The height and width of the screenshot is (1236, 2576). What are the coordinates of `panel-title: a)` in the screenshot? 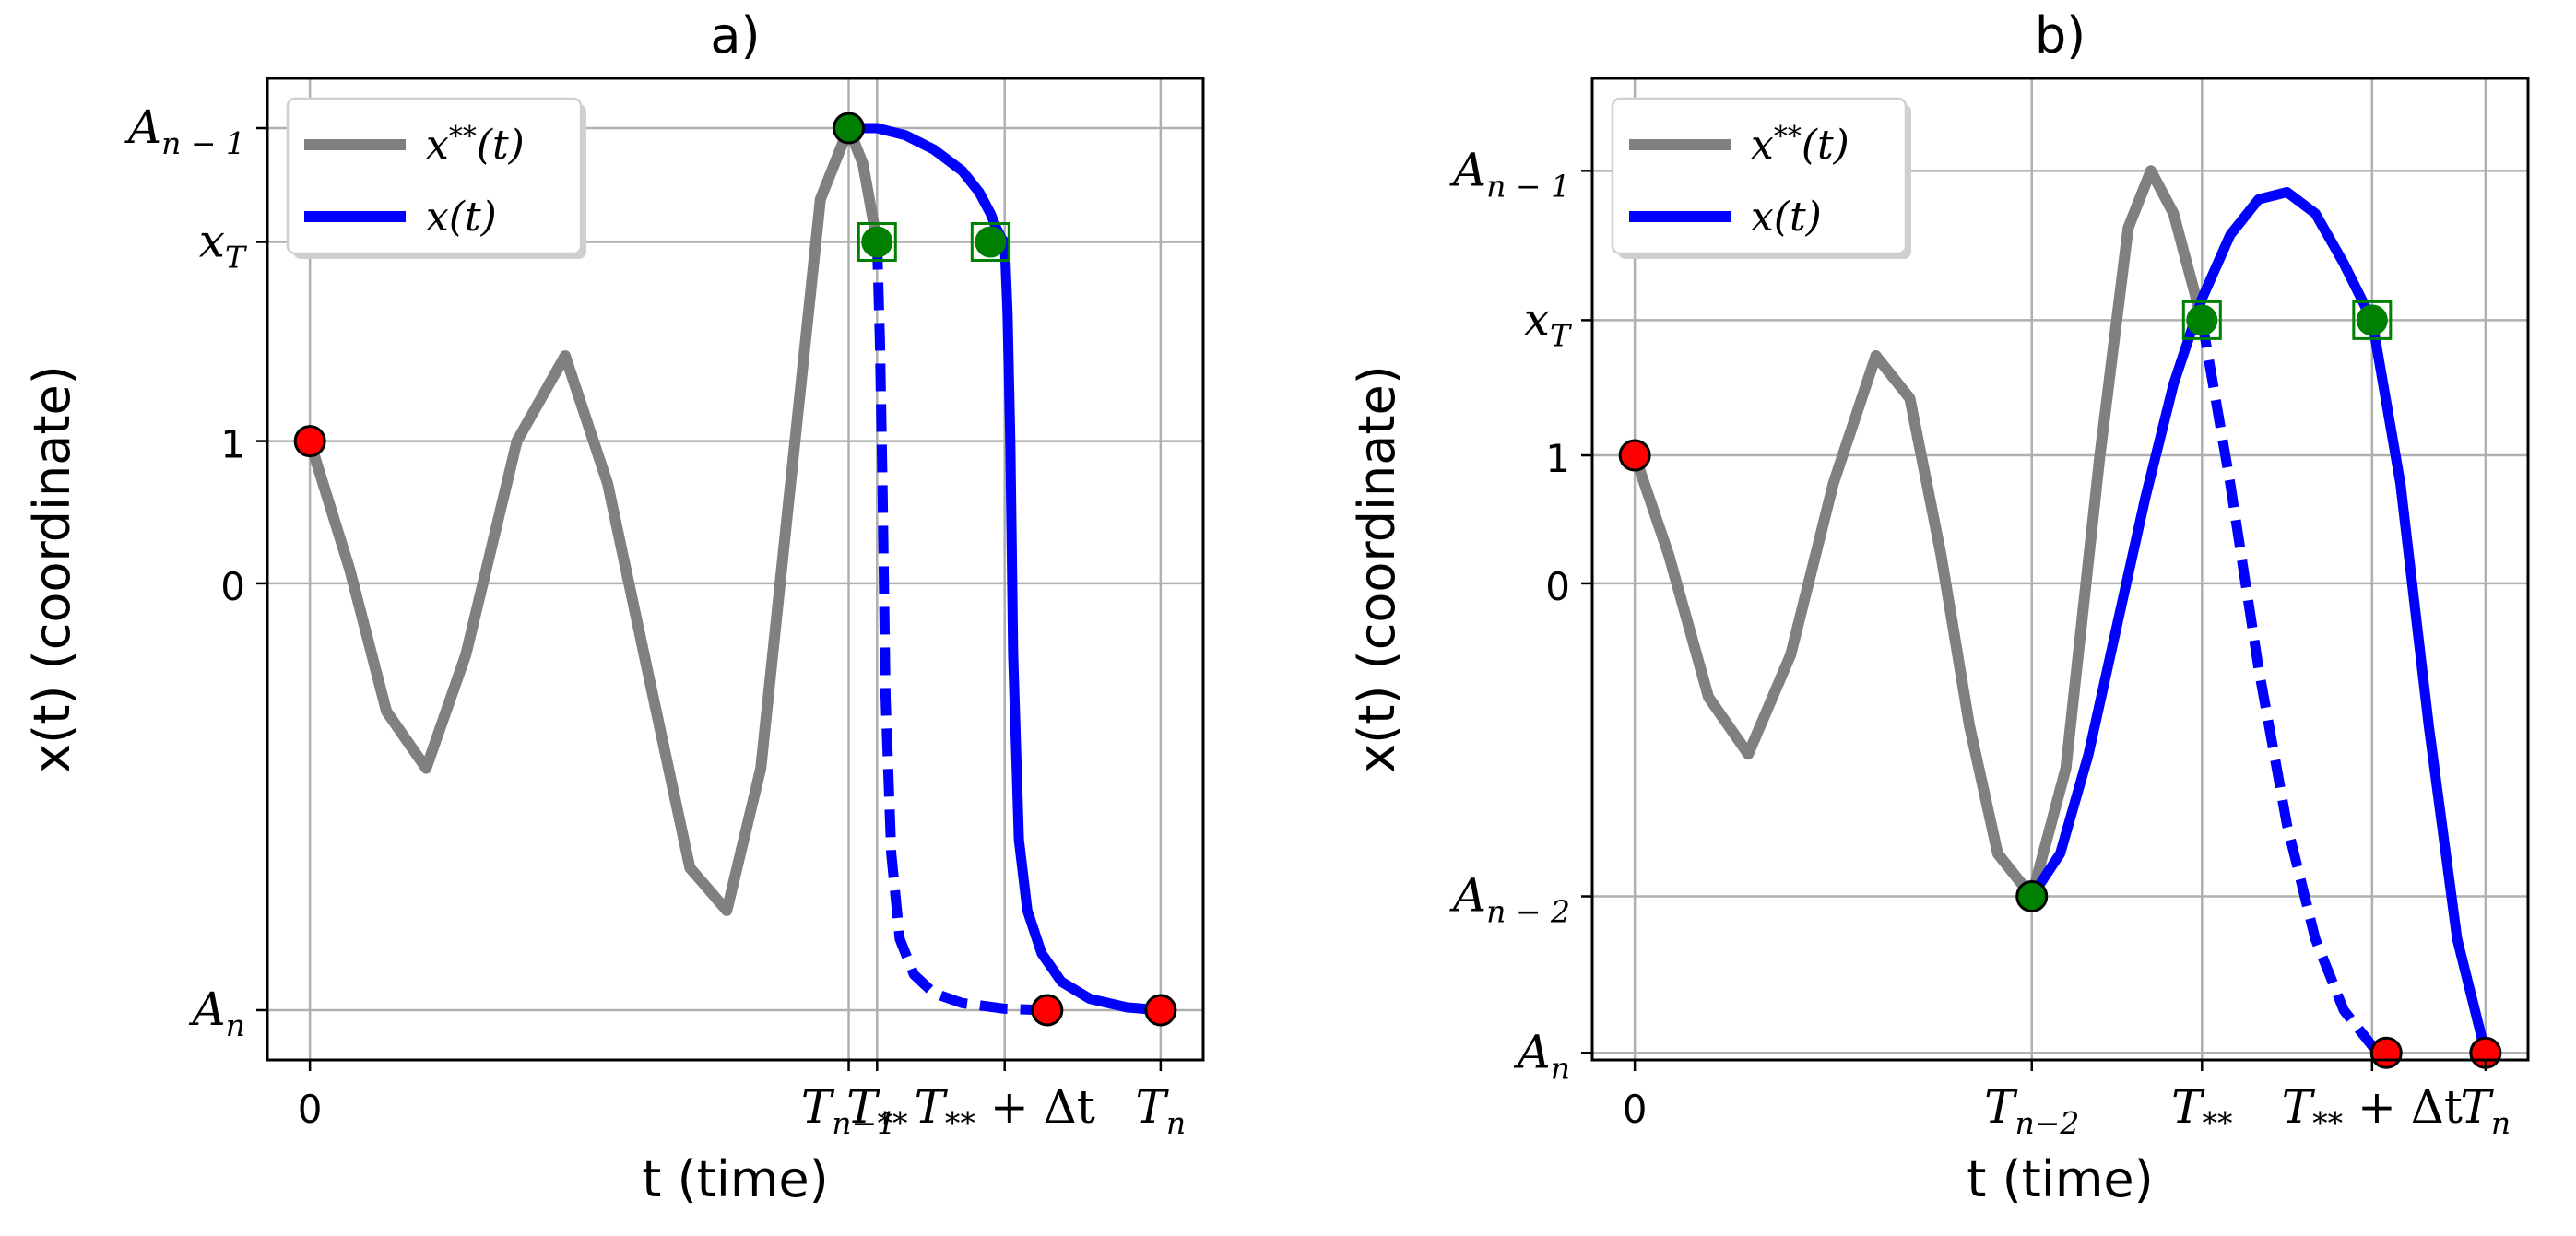 It's located at (735, 36).